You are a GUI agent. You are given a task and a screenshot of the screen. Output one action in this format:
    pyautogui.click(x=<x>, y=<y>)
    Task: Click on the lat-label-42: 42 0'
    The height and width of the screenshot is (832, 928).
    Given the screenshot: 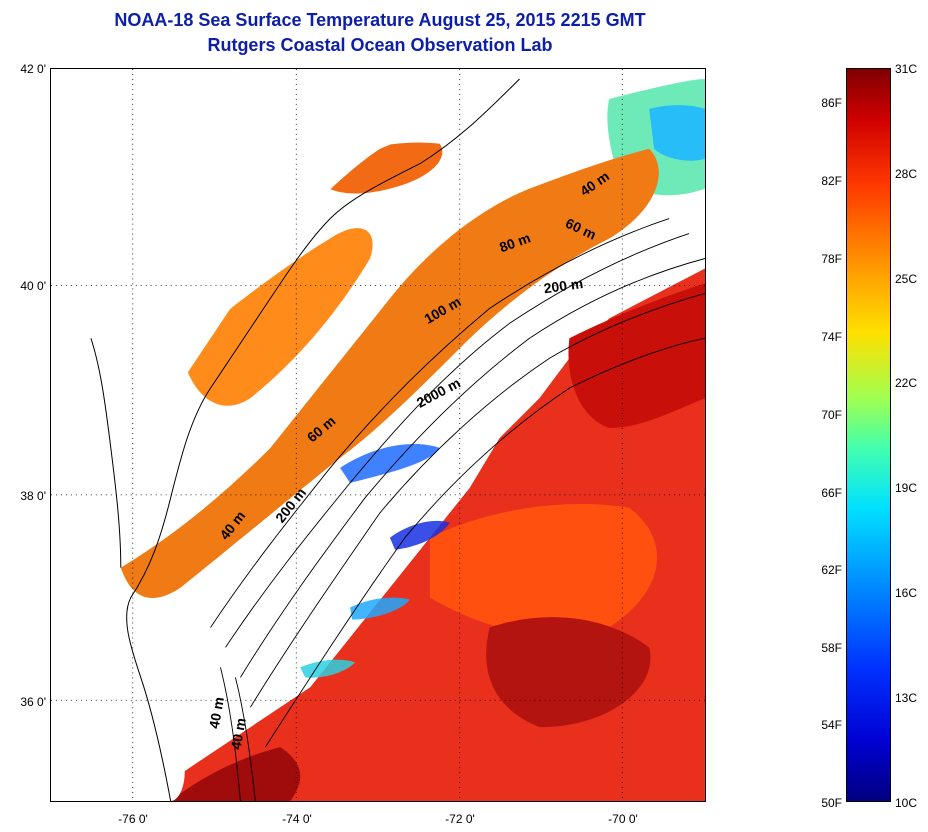 What is the action you would take?
    pyautogui.click(x=33, y=69)
    